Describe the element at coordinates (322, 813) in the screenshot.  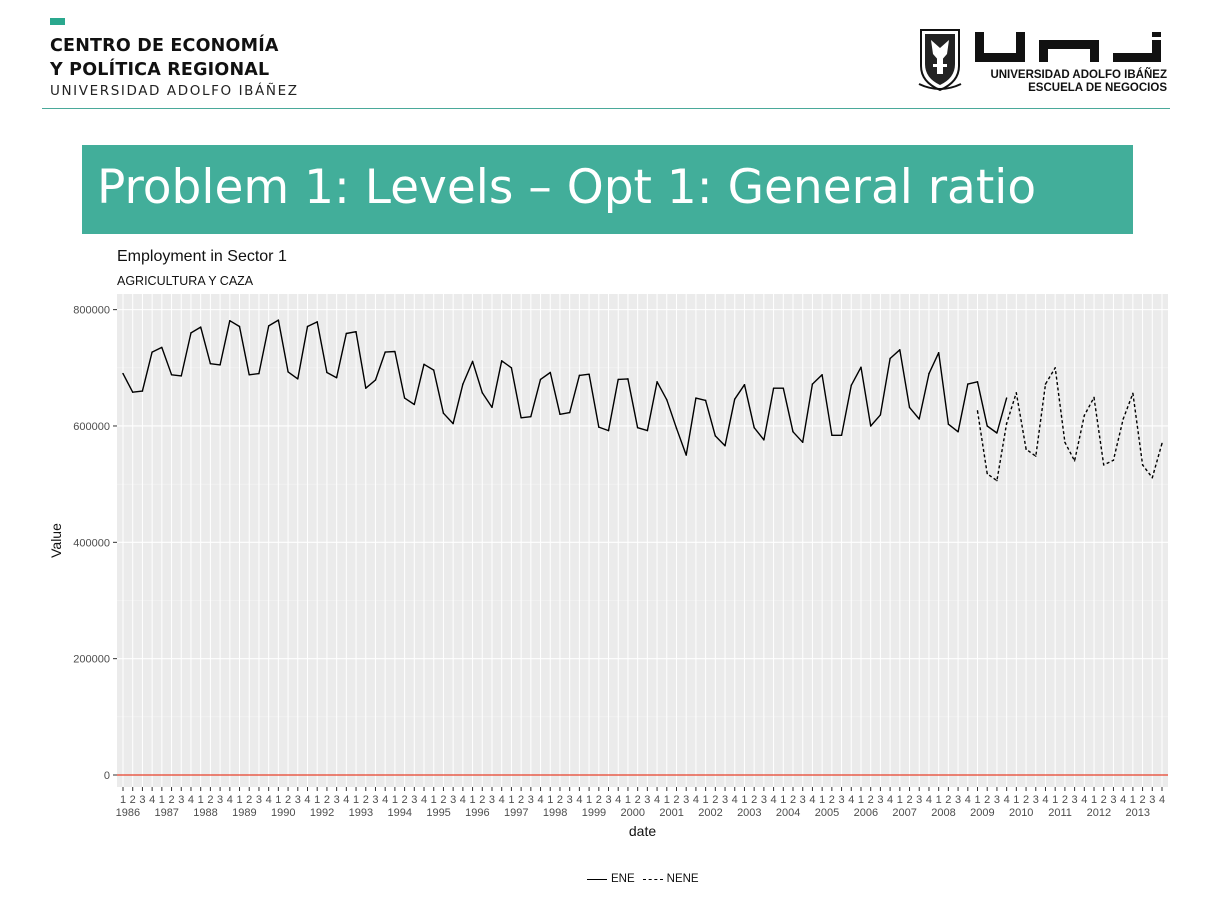
I see `x-year-label: 1992` at that location.